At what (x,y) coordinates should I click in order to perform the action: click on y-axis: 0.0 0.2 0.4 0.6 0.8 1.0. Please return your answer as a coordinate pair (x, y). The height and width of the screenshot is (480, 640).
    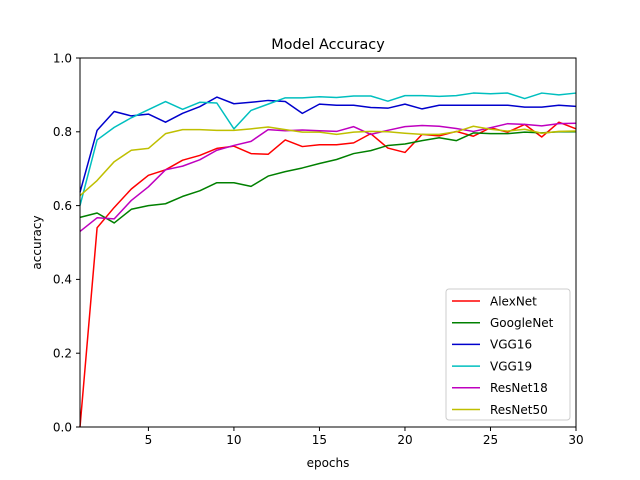
    Looking at the image, I should click on (66, 242).